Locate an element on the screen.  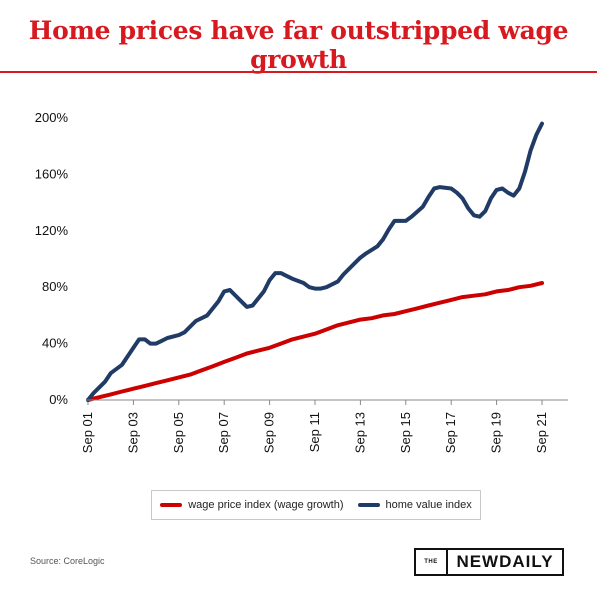
x-tick-label: Sep 09 is located at coordinates (269, 432).